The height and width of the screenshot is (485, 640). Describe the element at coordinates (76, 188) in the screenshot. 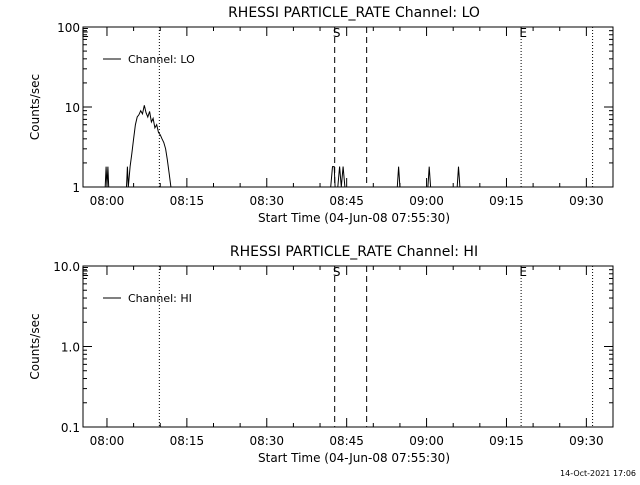

I see `y-tick-label: 1` at that location.